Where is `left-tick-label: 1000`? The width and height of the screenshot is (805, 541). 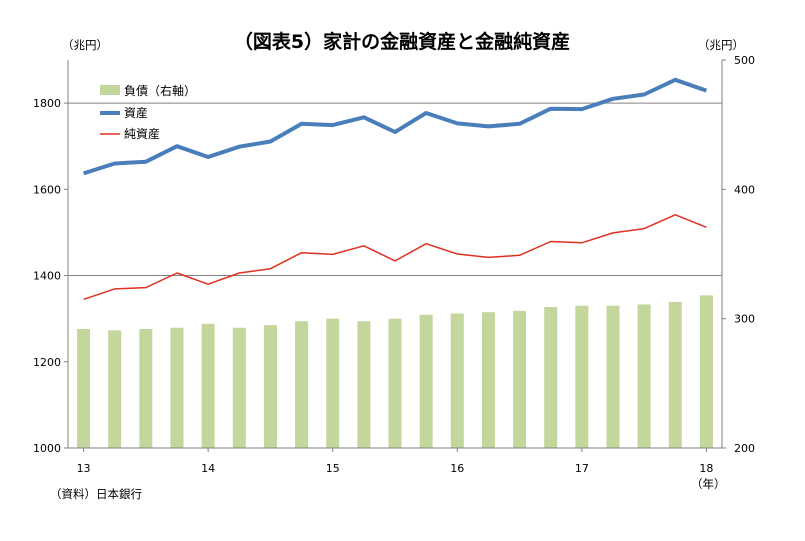 left-tick-label: 1000 is located at coordinates (47, 448).